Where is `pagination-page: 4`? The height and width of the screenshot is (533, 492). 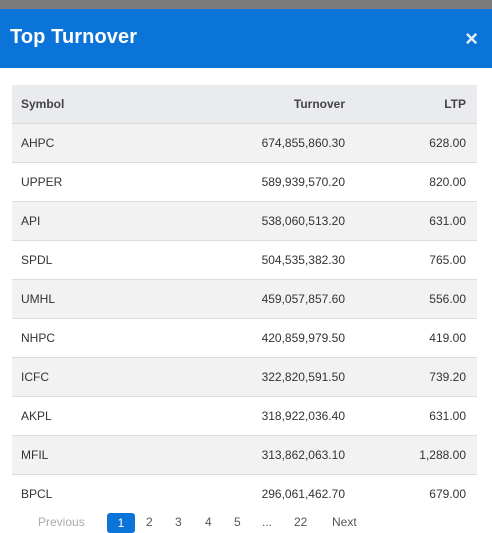 pagination-page: 4 is located at coordinates (208, 522).